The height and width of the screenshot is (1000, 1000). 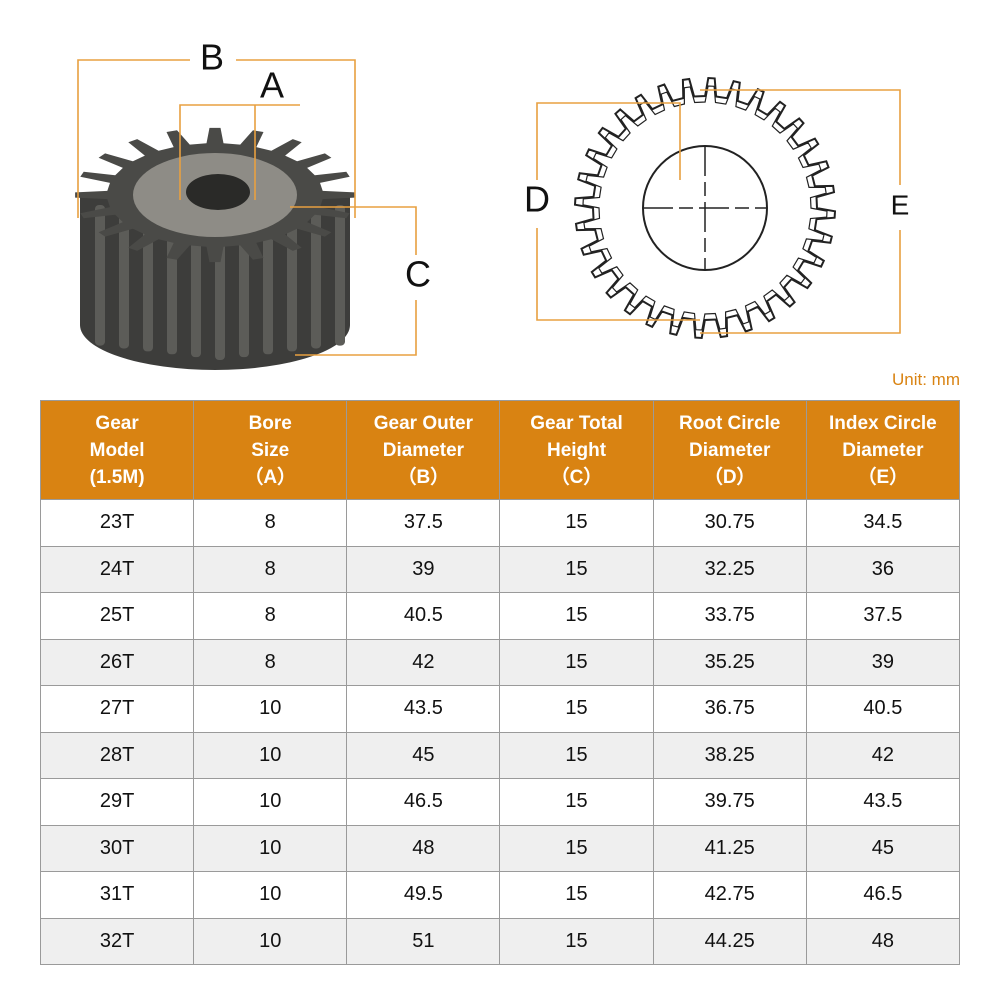 I want to click on table-row: 32T 10 51 15 44.25 48, so click(x=500, y=941).